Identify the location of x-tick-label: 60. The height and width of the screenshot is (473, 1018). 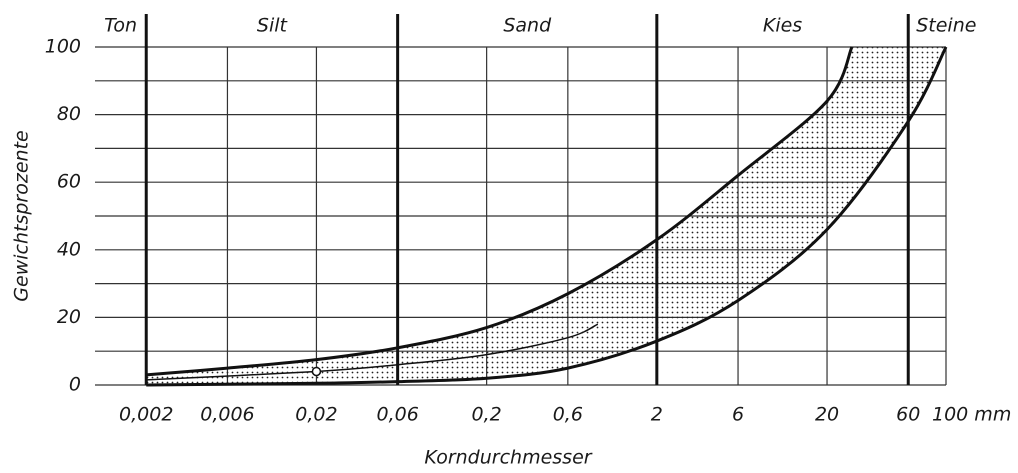
(908, 415).